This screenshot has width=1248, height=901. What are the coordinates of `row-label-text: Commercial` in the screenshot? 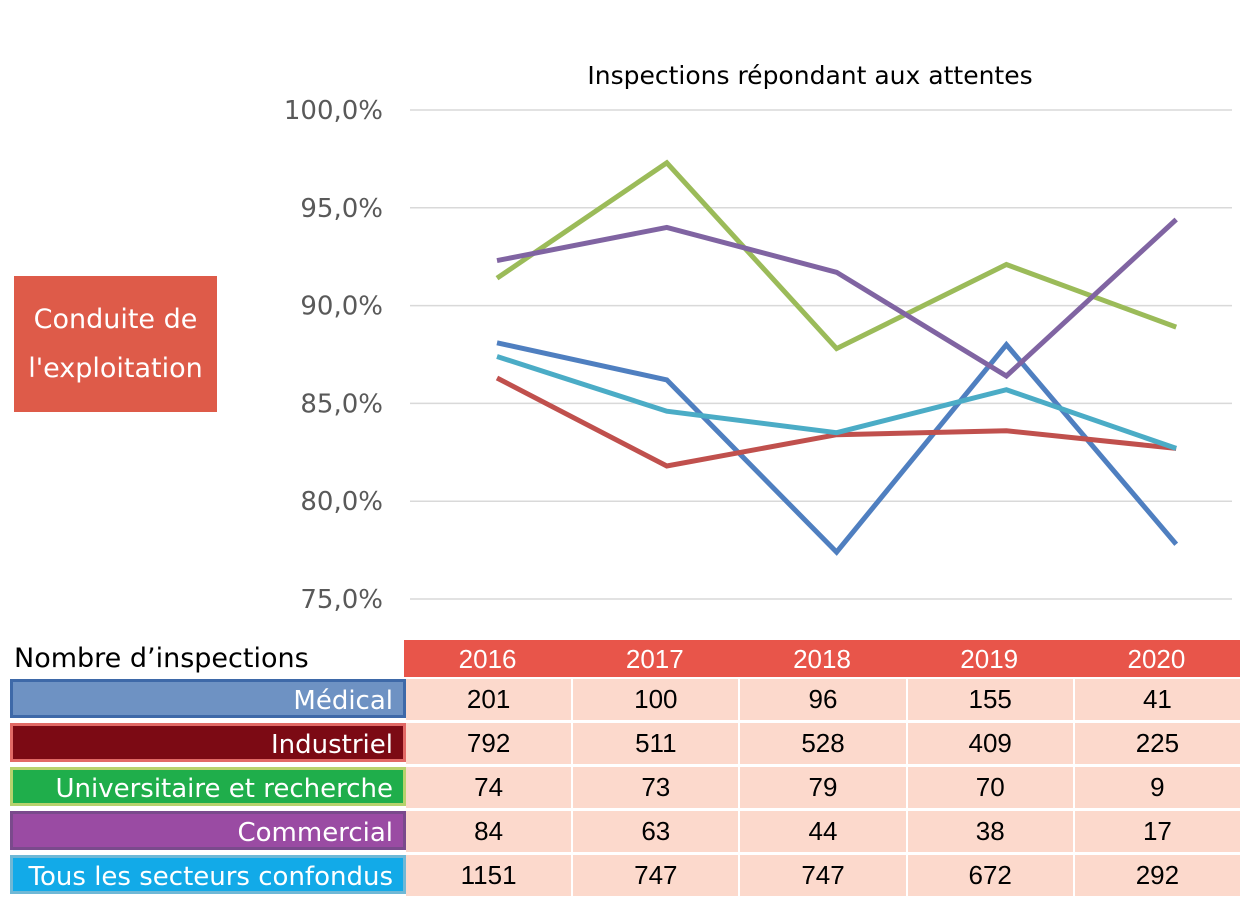 It's located at (315, 833).